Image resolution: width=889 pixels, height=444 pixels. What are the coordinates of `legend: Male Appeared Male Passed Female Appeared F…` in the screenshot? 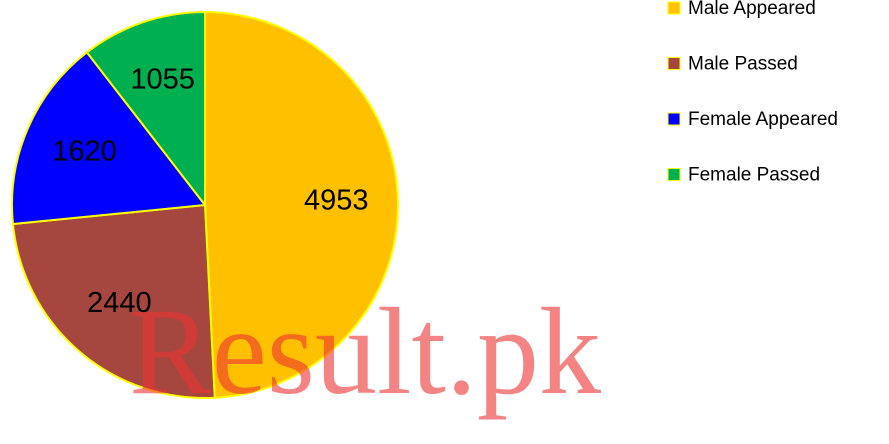 It's located at (752, 93).